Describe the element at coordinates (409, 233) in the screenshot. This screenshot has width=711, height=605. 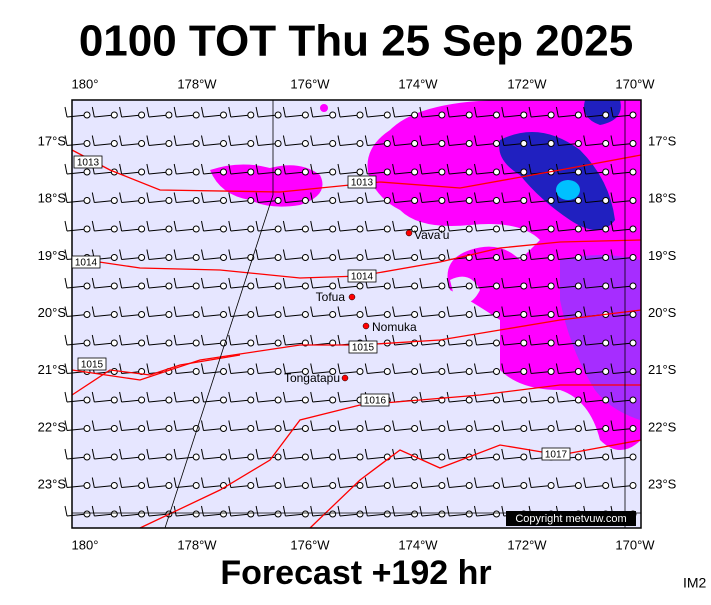
I see `place-marker` at that location.